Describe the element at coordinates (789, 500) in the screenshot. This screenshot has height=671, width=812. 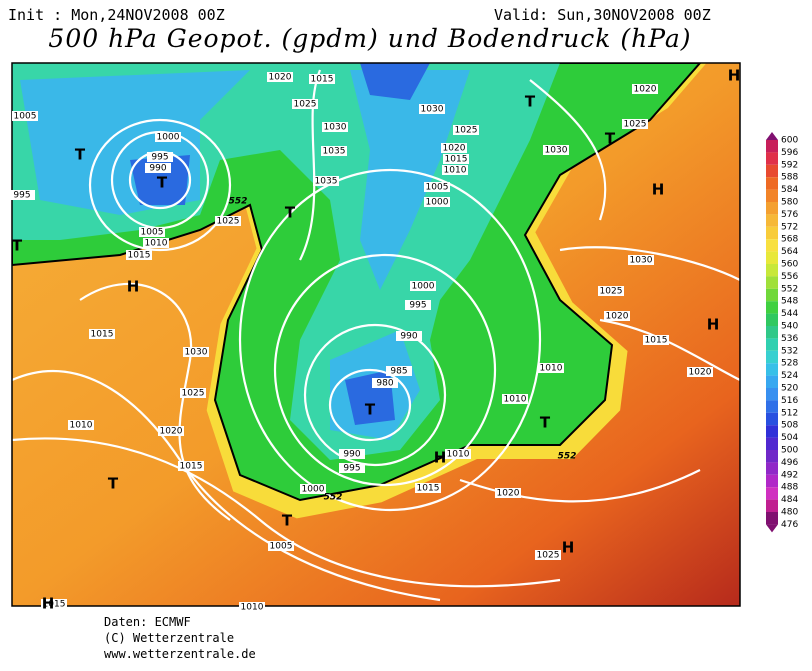
I see `colorbar-label: 484` at that location.